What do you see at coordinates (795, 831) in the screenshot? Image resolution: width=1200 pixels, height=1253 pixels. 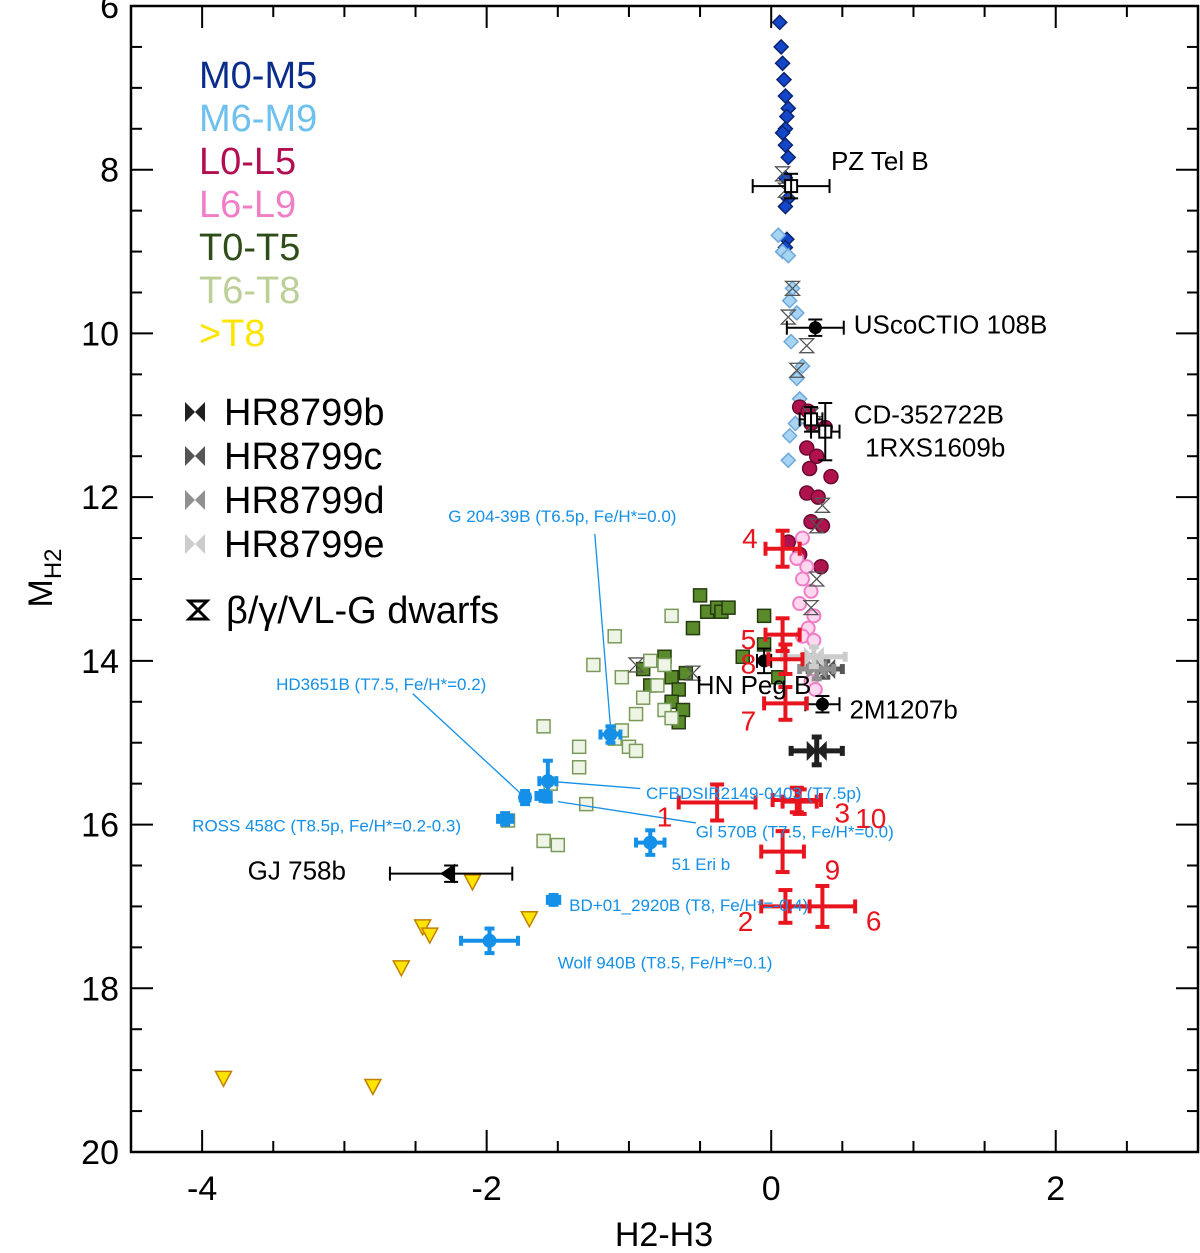 I see `blue-companion-label: Gl 570B (T7.5, Fe/H*=0.0)` at bounding box center [795, 831].